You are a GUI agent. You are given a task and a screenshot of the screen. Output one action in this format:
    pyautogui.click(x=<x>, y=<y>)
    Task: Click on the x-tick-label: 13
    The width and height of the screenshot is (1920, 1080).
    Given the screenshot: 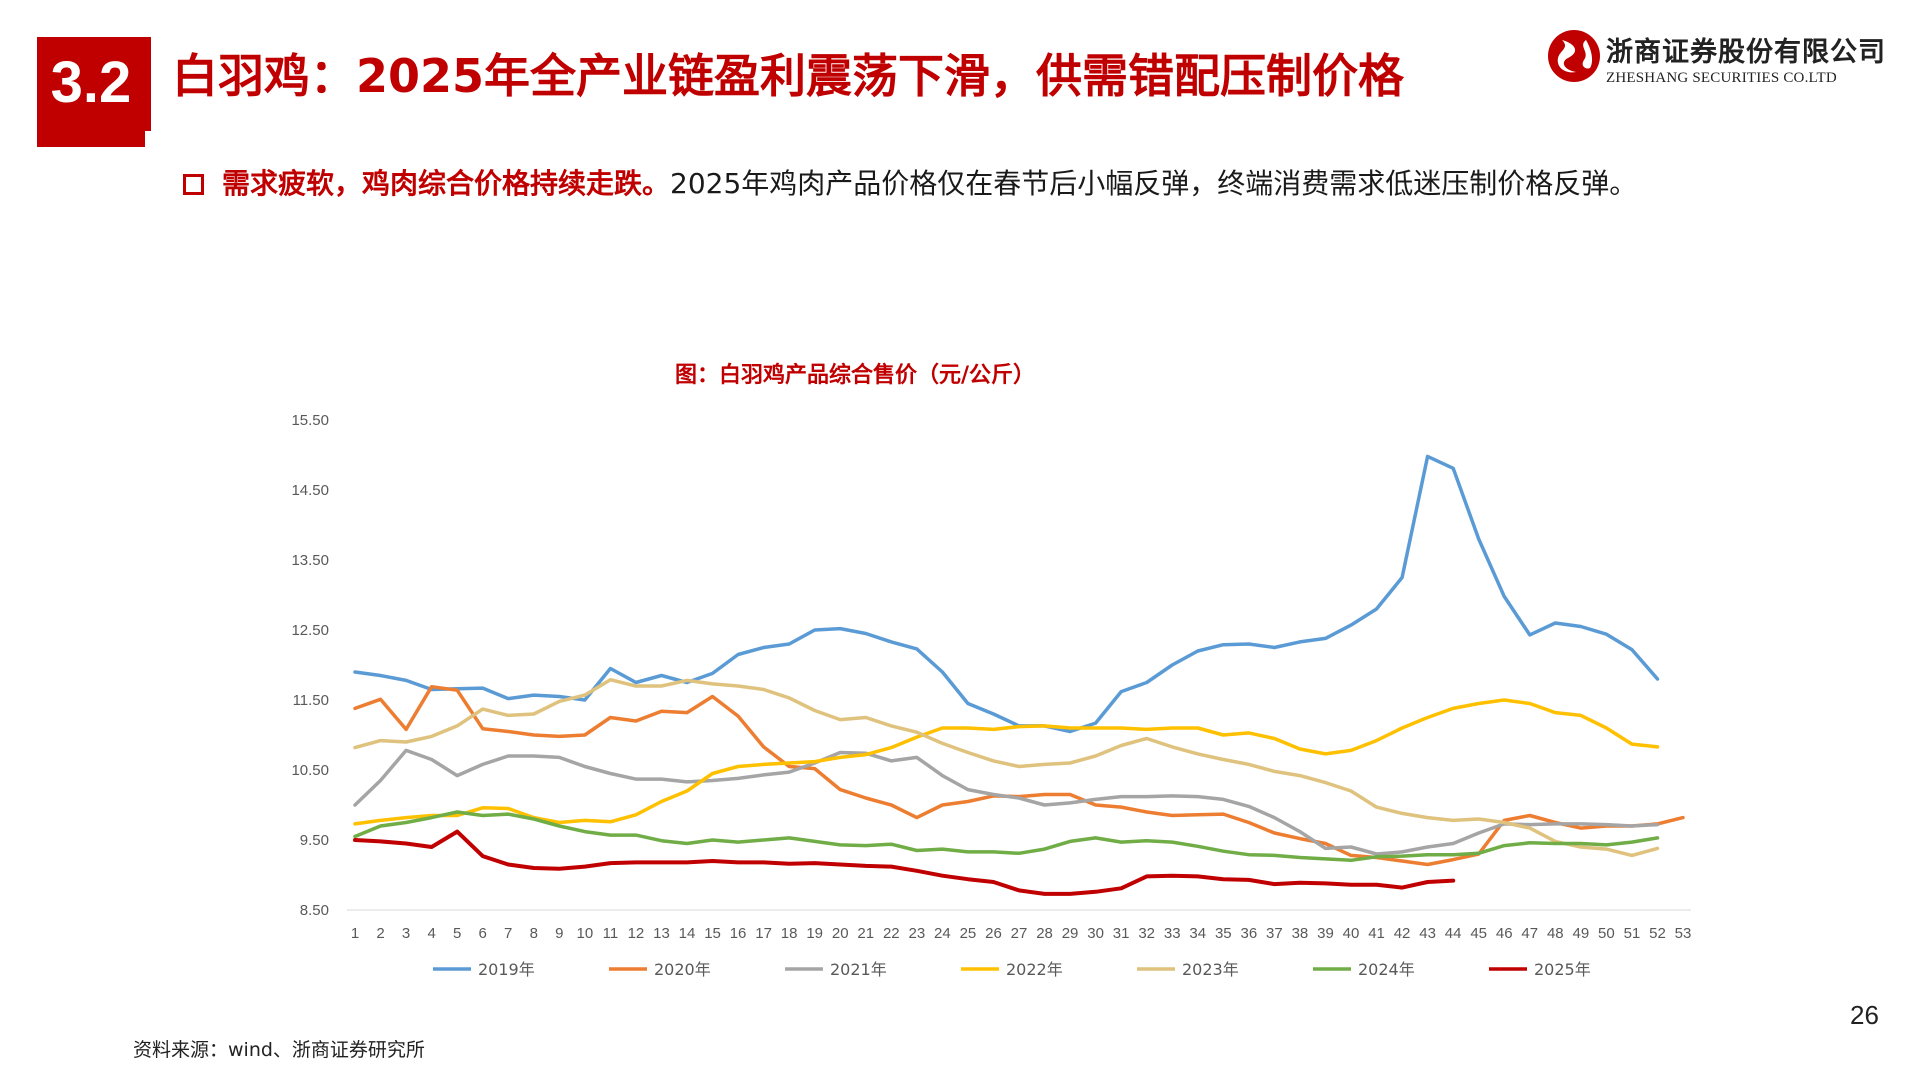 What is the action you would take?
    pyautogui.click(x=661, y=933)
    